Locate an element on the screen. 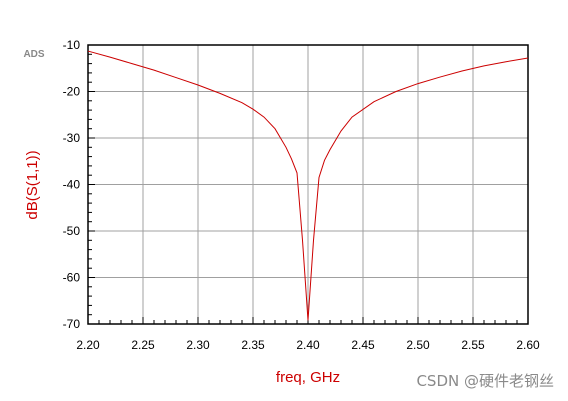 The image size is (568, 401). x-tick-label: 2.60 is located at coordinates (528, 345).